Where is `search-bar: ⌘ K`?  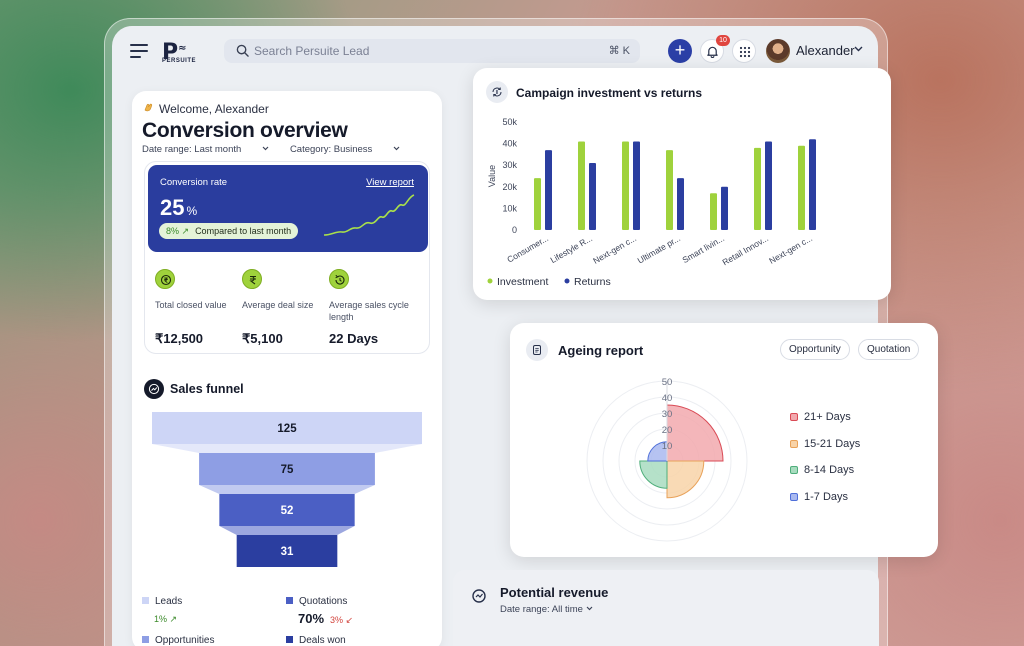
search-bar: ⌘ K is located at coordinates (432, 51).